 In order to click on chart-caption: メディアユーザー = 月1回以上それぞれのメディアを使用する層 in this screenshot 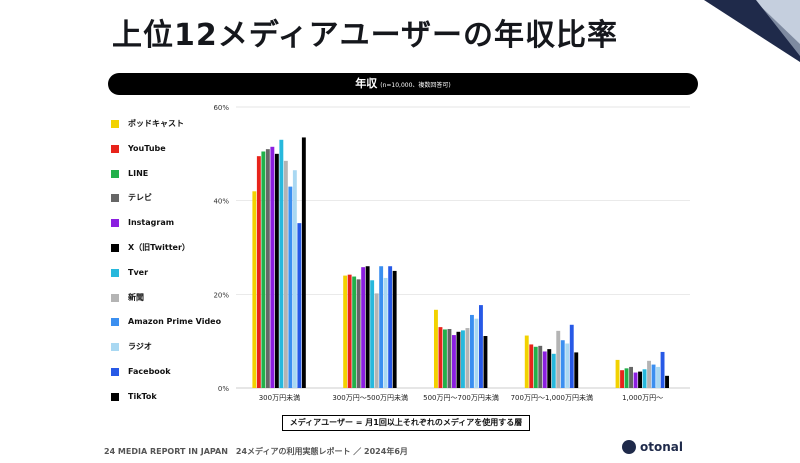, I will do `click(406, 423)`.